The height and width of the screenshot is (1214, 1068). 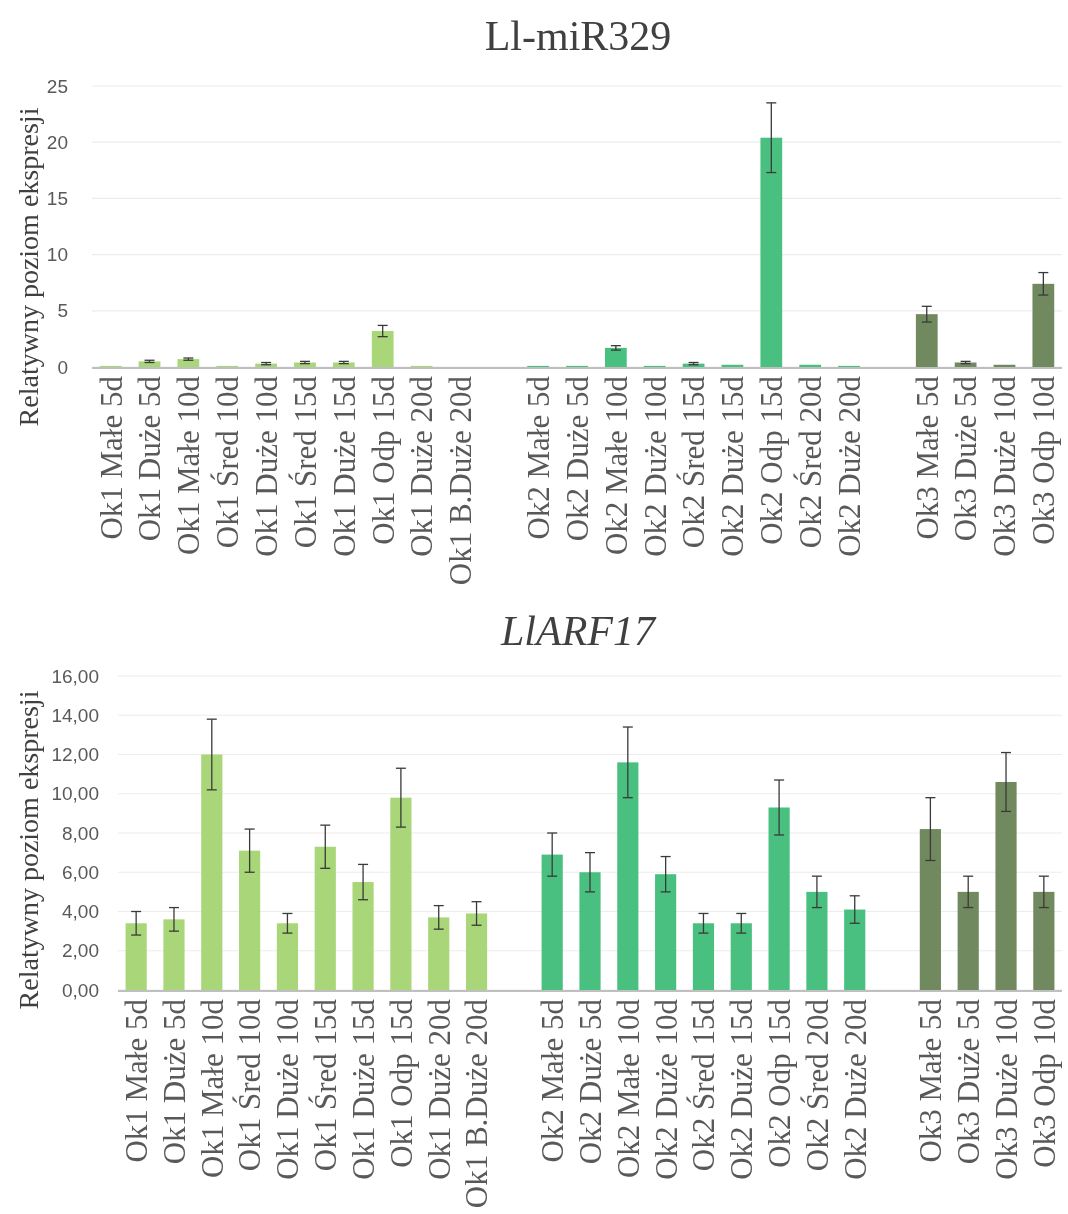 What do you see at coordinates (80, 951) in the screenshot?
I see `y-tick-label: 2,00` at bounding box center [80, 951].